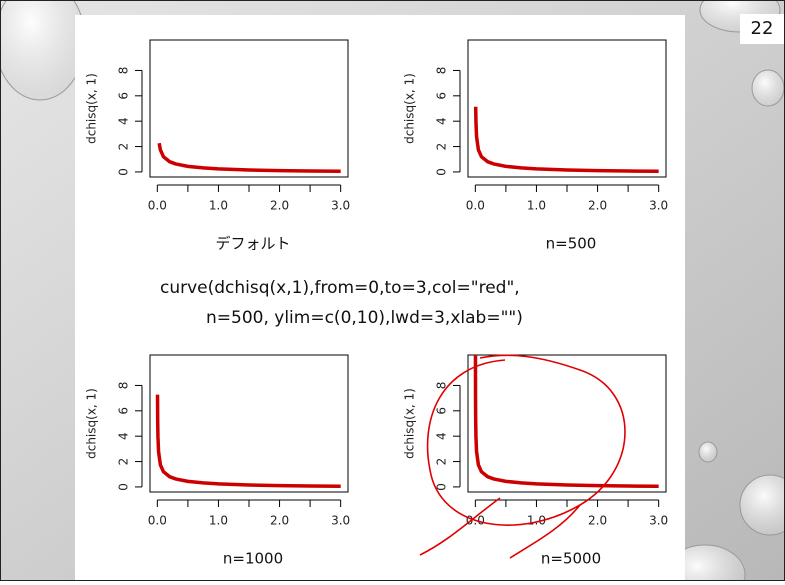  Describe the element at coordinates (252, 244) in the screenshot. I see `caption: デフォルト` at that location.